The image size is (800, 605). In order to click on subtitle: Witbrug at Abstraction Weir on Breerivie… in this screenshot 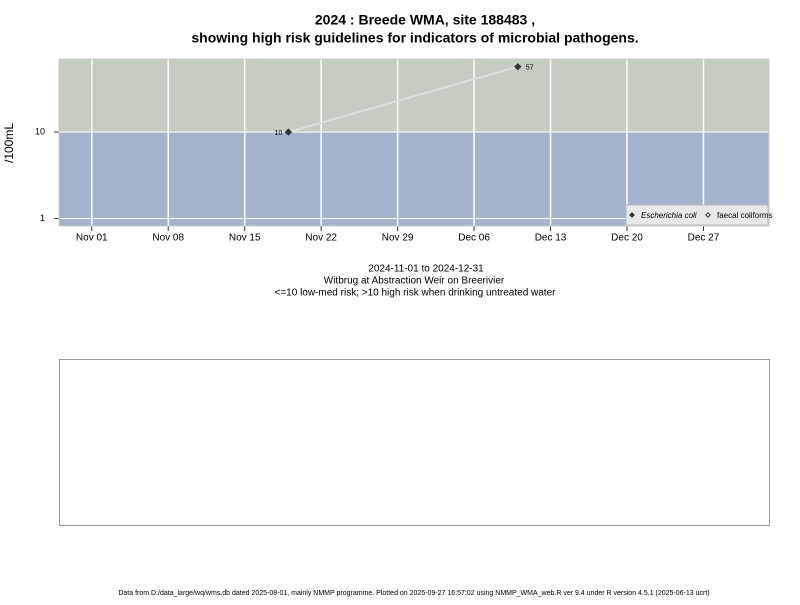, I will do `click(414, 281)`.